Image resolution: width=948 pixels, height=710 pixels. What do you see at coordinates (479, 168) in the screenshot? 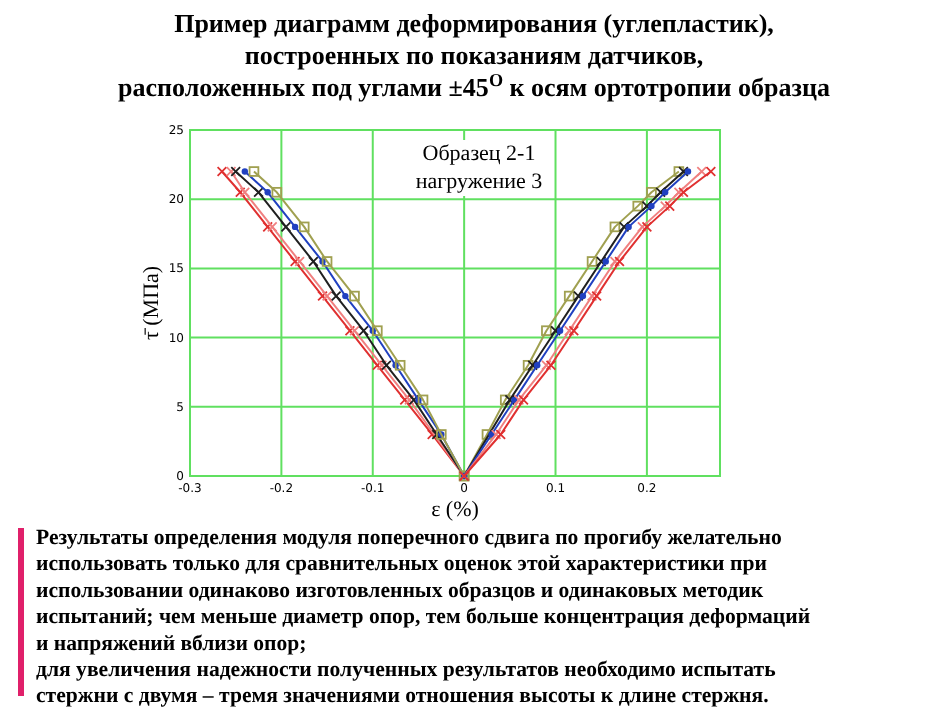
I see `annotation: Образец 2-1 нагружение 3` at bounding box center [479, 168].